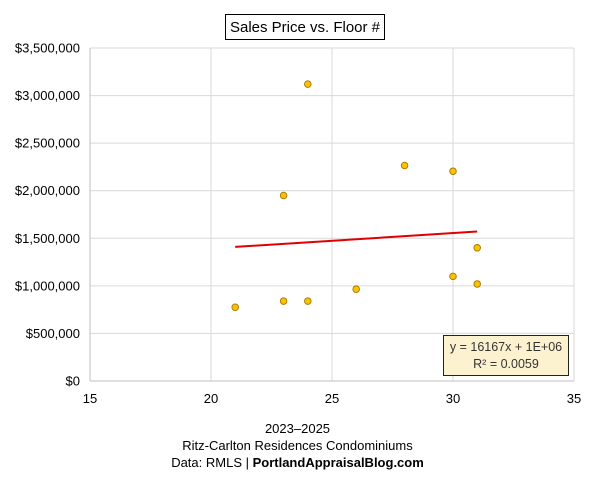 The image size is (595, 480). What do you see at coordinates (212, 462) in the screenshot?
I see `caption-source-prefix: Data: RMLS |` at bounding box center [212, 462].